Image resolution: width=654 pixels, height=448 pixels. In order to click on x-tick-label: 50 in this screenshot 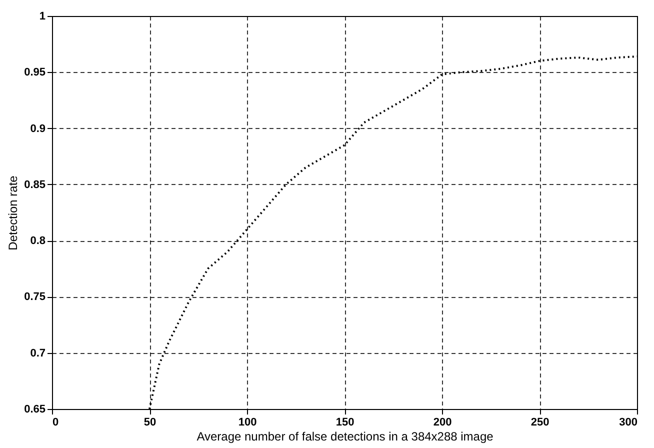, I will do `click(150, 422)`.